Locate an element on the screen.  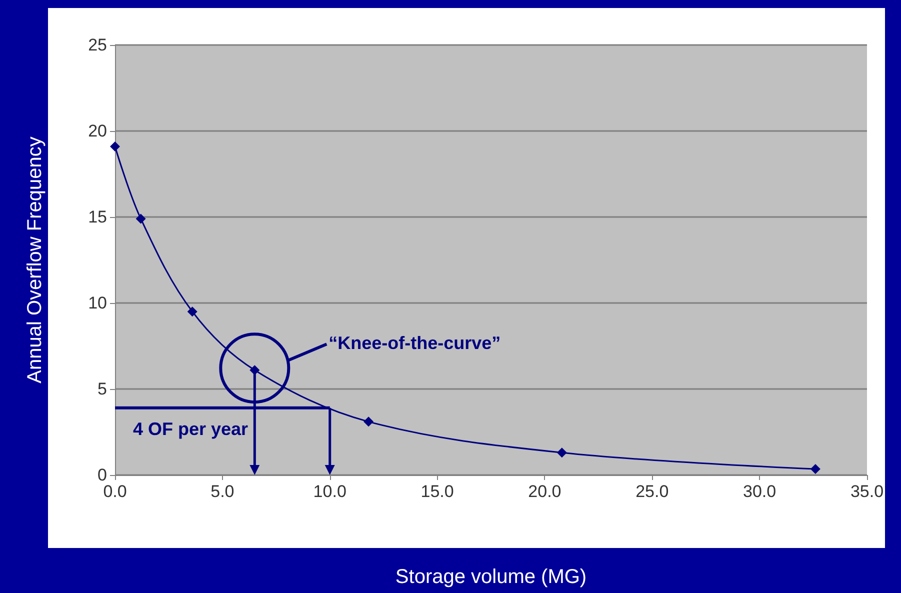
x-axis-title: Storage volume (MG) is located at coordinates (491, 577).